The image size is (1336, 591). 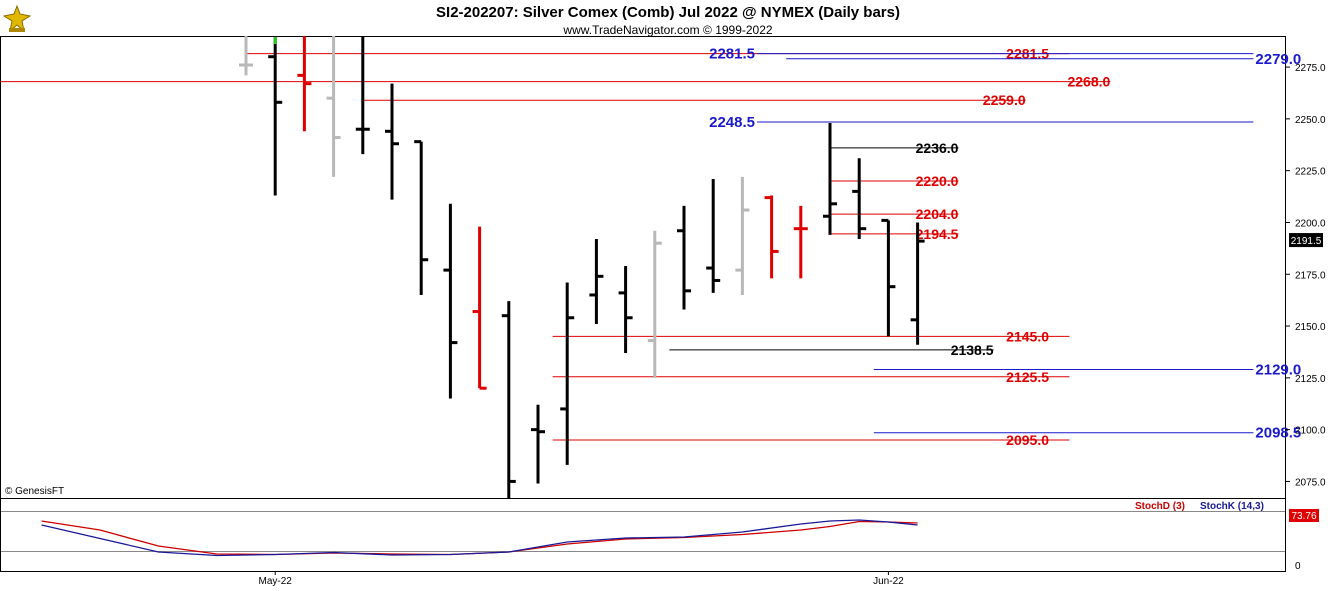 What do you see at coordinates (937, 214) in the screenshot?
I see `level-label-8: 2204.0` at bounding box center [937, 214].